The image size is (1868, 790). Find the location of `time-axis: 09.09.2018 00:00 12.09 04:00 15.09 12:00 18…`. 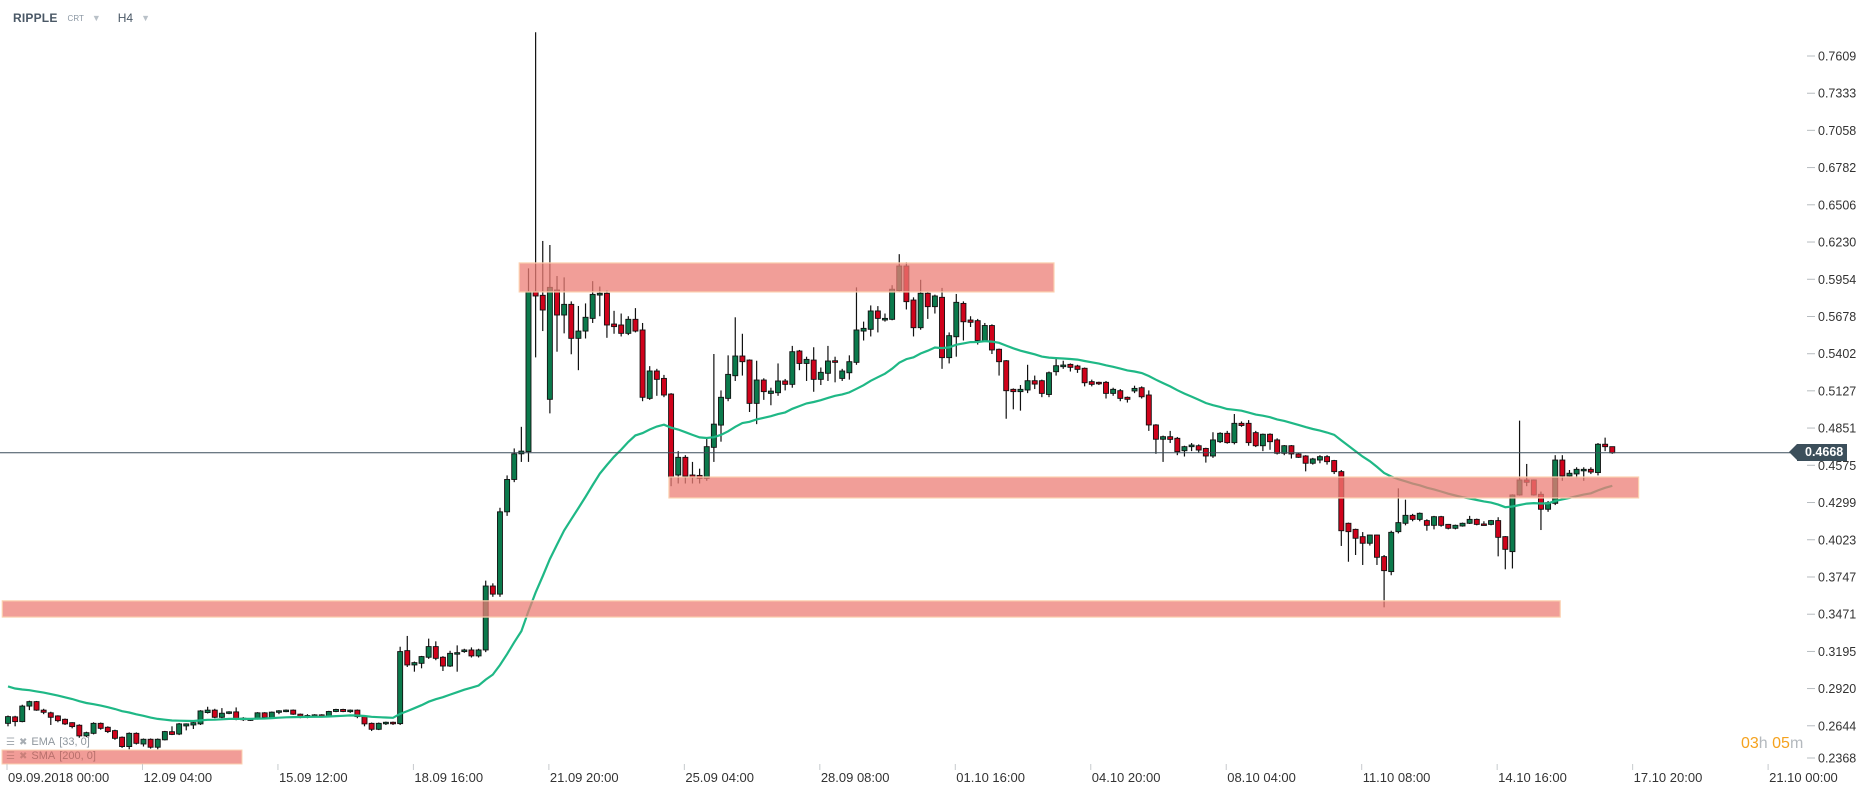

time-axis: 09.09.2018 00:00 12.09 04:00 15.09 12:00 18… is located at coordinates (922, 774).